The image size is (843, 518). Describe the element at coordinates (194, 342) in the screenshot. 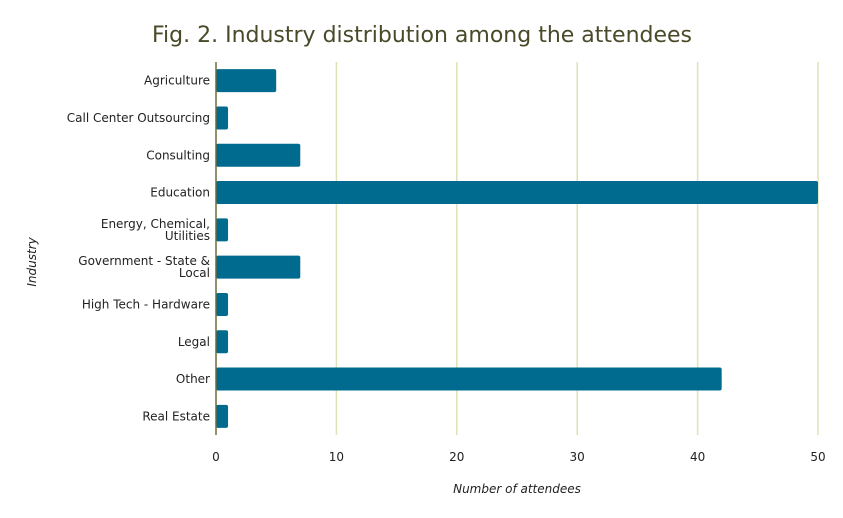

I see `category-label: Legal` at that location.